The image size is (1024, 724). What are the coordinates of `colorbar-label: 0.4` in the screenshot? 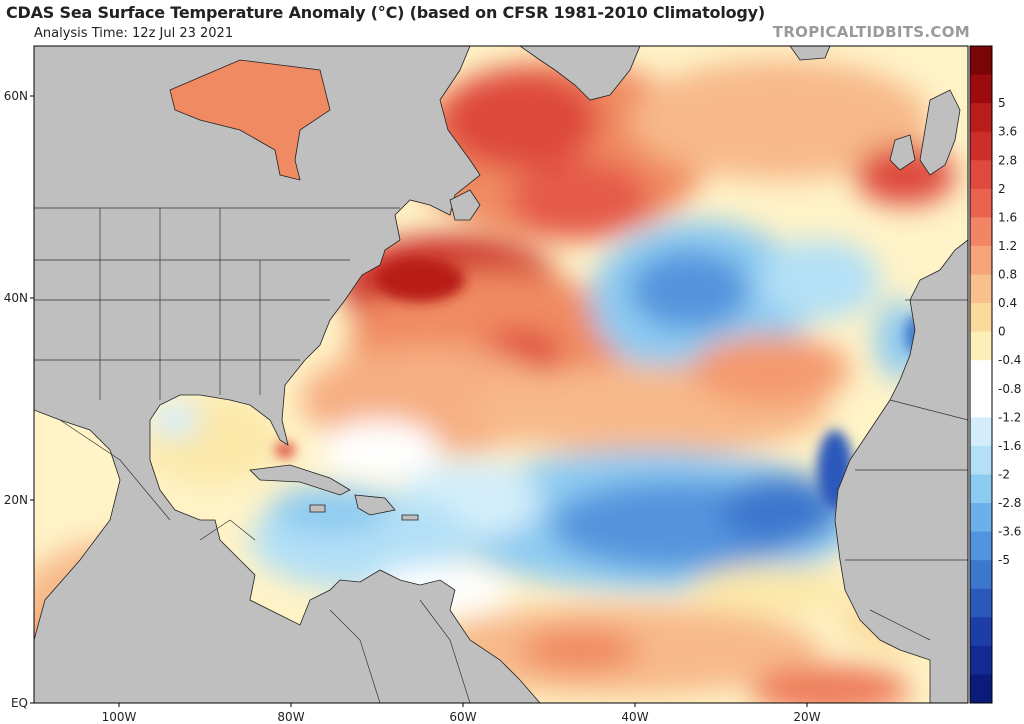 It's located at (1007, 303).